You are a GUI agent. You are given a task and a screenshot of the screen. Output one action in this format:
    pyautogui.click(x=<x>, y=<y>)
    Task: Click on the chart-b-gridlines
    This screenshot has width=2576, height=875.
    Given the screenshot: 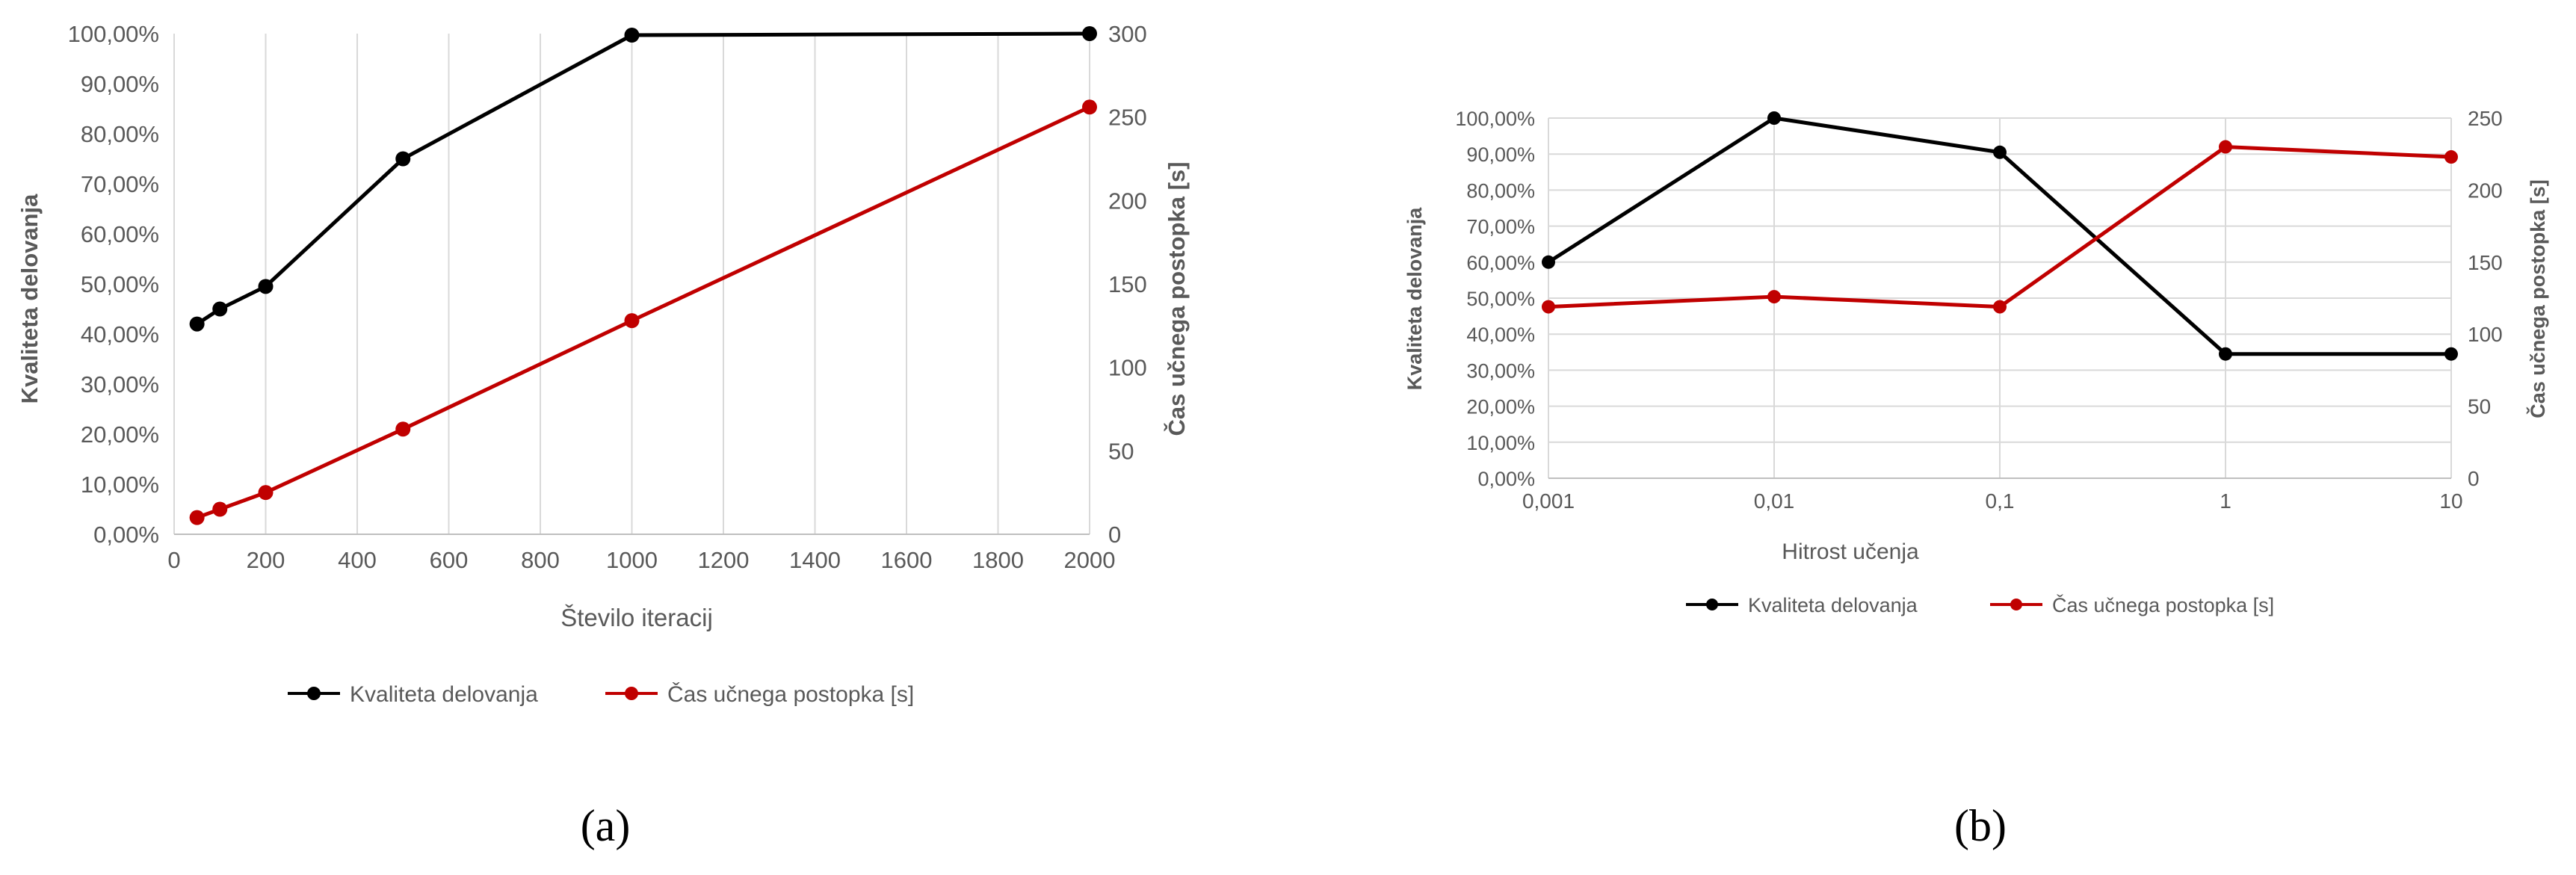 What is the action you would take?
    pyautogui.click(x=2000, y=298)
    